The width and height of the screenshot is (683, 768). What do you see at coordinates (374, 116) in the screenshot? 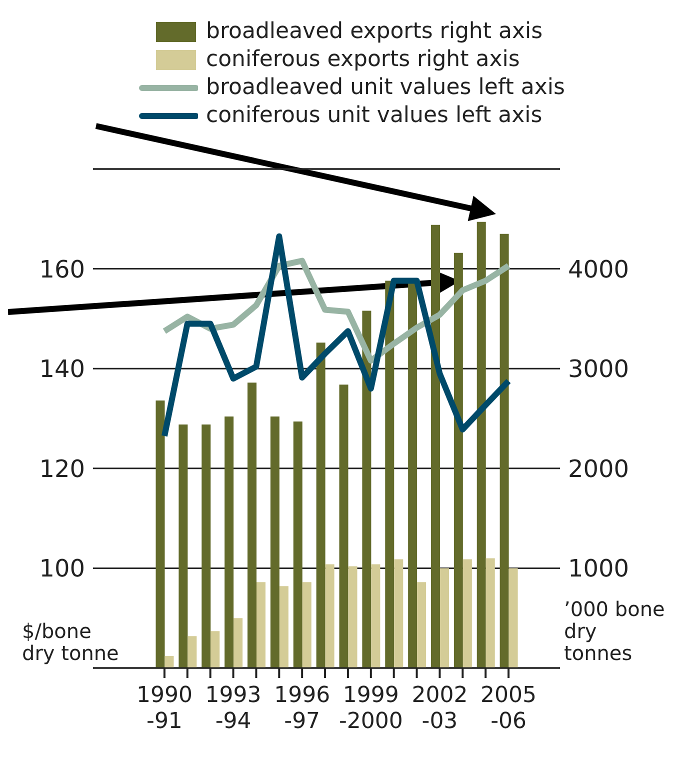
I see `legend-label: coniferous unit values left axis` at bounding box center [374, 116].